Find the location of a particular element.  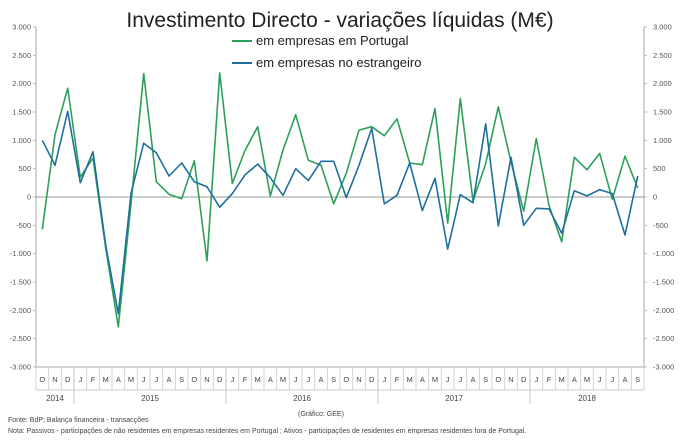

legend-label-portugal: em empresas em Portugal is located at coordinates (332, 40).